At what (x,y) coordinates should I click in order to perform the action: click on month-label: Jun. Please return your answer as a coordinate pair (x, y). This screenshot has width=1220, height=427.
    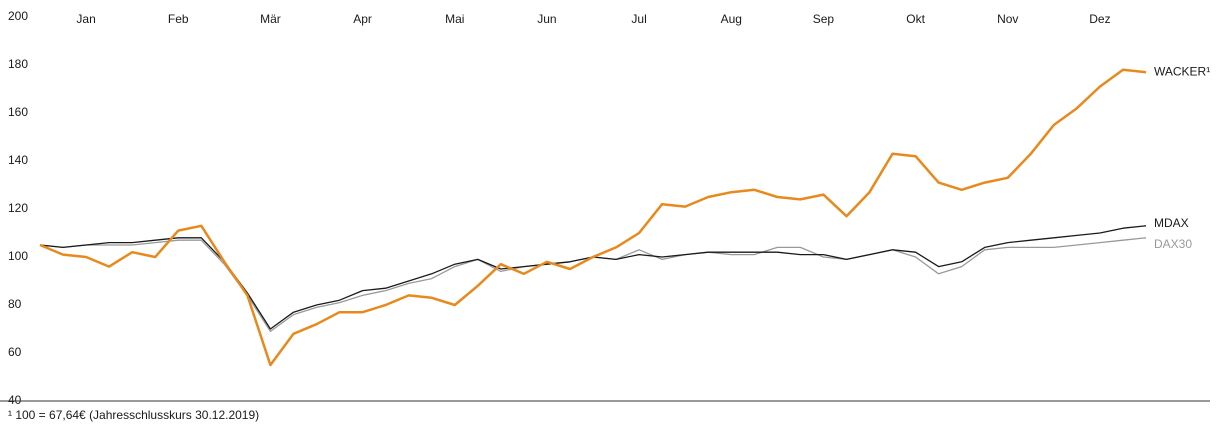
    Looking at the image, I should click on (546, 19).